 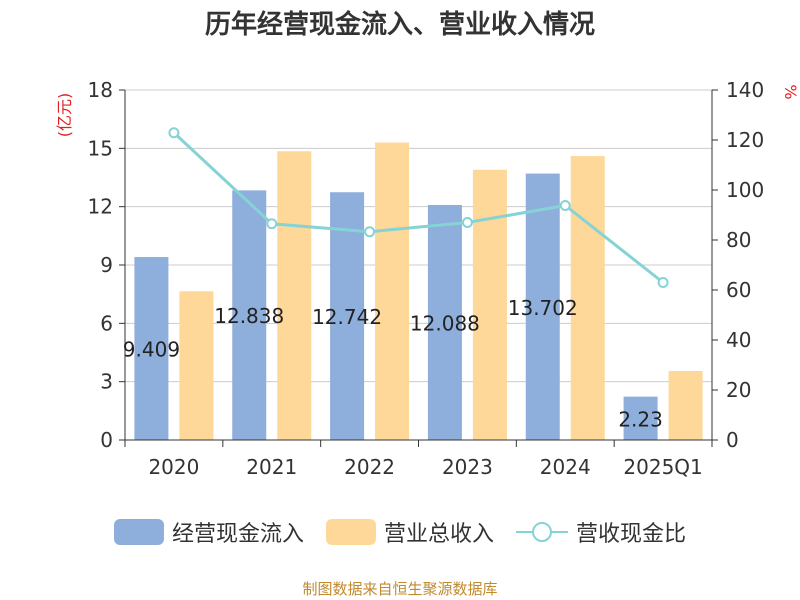 I want to click on y-right-tick-label: 20, so click(x=738, y=390).